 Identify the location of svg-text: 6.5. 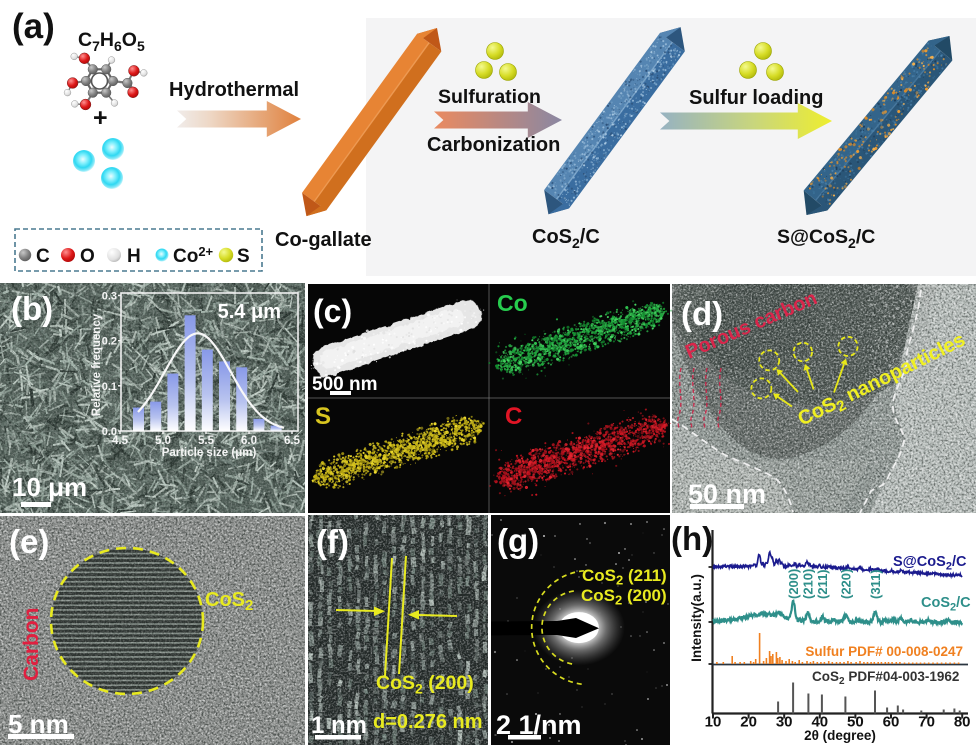
(292, 441).